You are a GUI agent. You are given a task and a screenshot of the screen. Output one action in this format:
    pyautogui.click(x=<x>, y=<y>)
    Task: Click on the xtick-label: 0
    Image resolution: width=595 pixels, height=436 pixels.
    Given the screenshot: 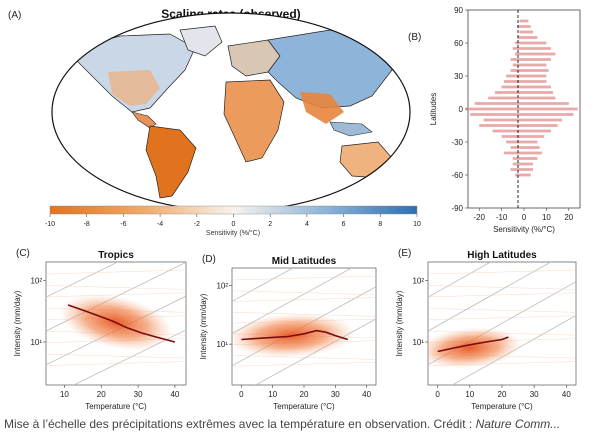 What is the action you would take?
    pyautogui.click(x=437, y=394)
    